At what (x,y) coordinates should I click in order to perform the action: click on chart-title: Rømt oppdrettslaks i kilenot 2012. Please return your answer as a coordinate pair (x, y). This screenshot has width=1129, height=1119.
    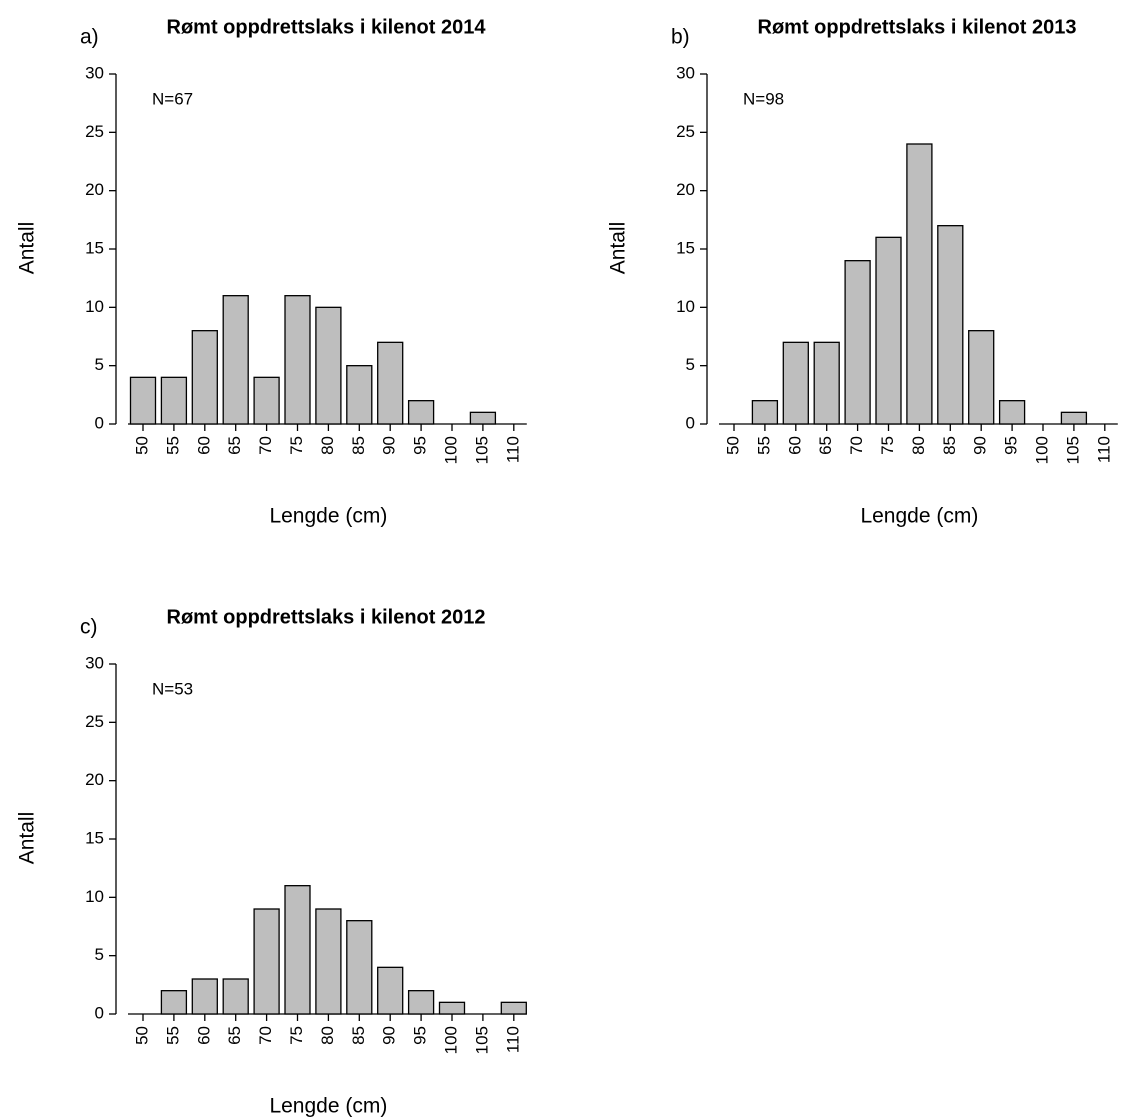
    Looking at the image, I should click on (326, 617).